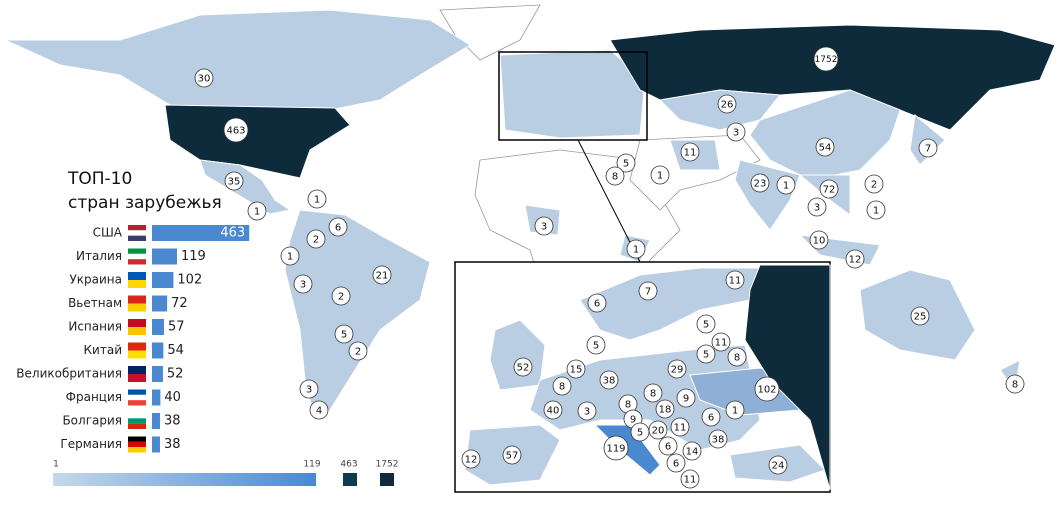  I want to click on value-label: 57, so click(176, 327).